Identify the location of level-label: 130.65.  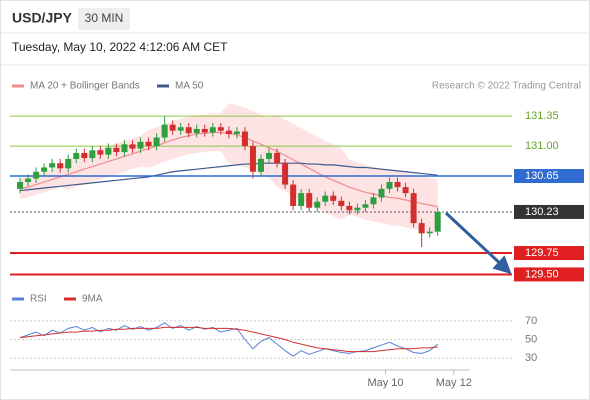
(542, 176).